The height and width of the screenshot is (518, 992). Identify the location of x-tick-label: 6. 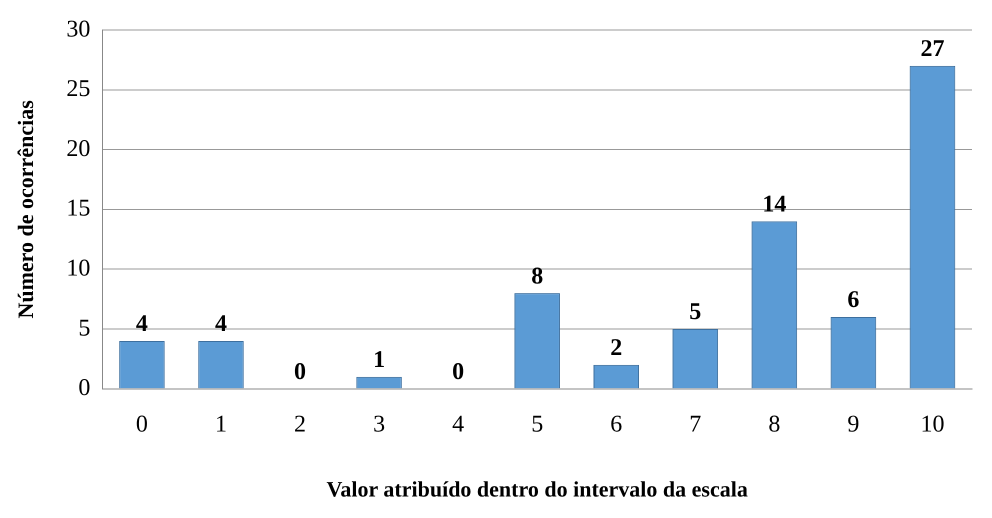
(616, 424).